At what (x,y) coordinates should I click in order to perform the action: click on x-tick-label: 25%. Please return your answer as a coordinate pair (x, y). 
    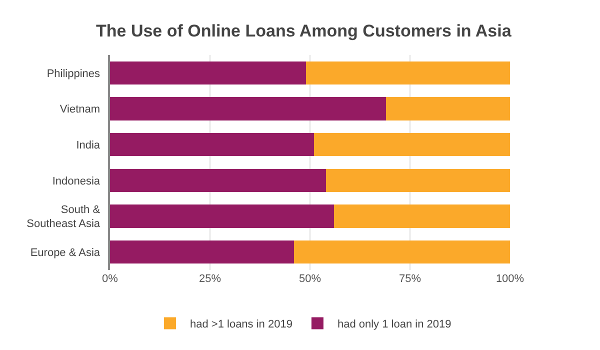
    Looking at the image, I should click on (210, 279).